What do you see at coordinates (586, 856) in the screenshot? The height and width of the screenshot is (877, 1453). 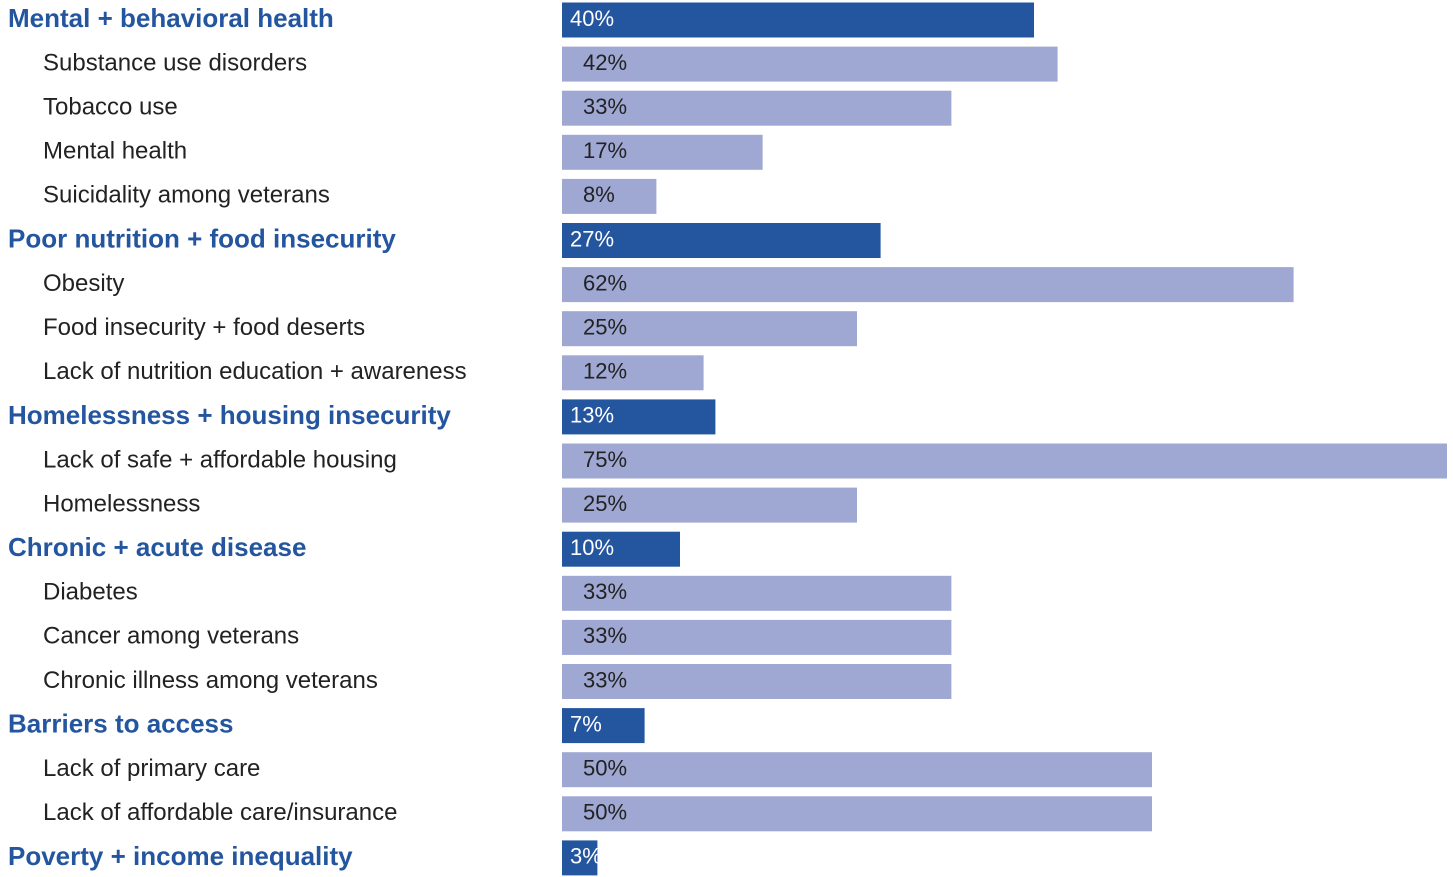 I see `value-label: 3%` at bounding box center [586, 856].